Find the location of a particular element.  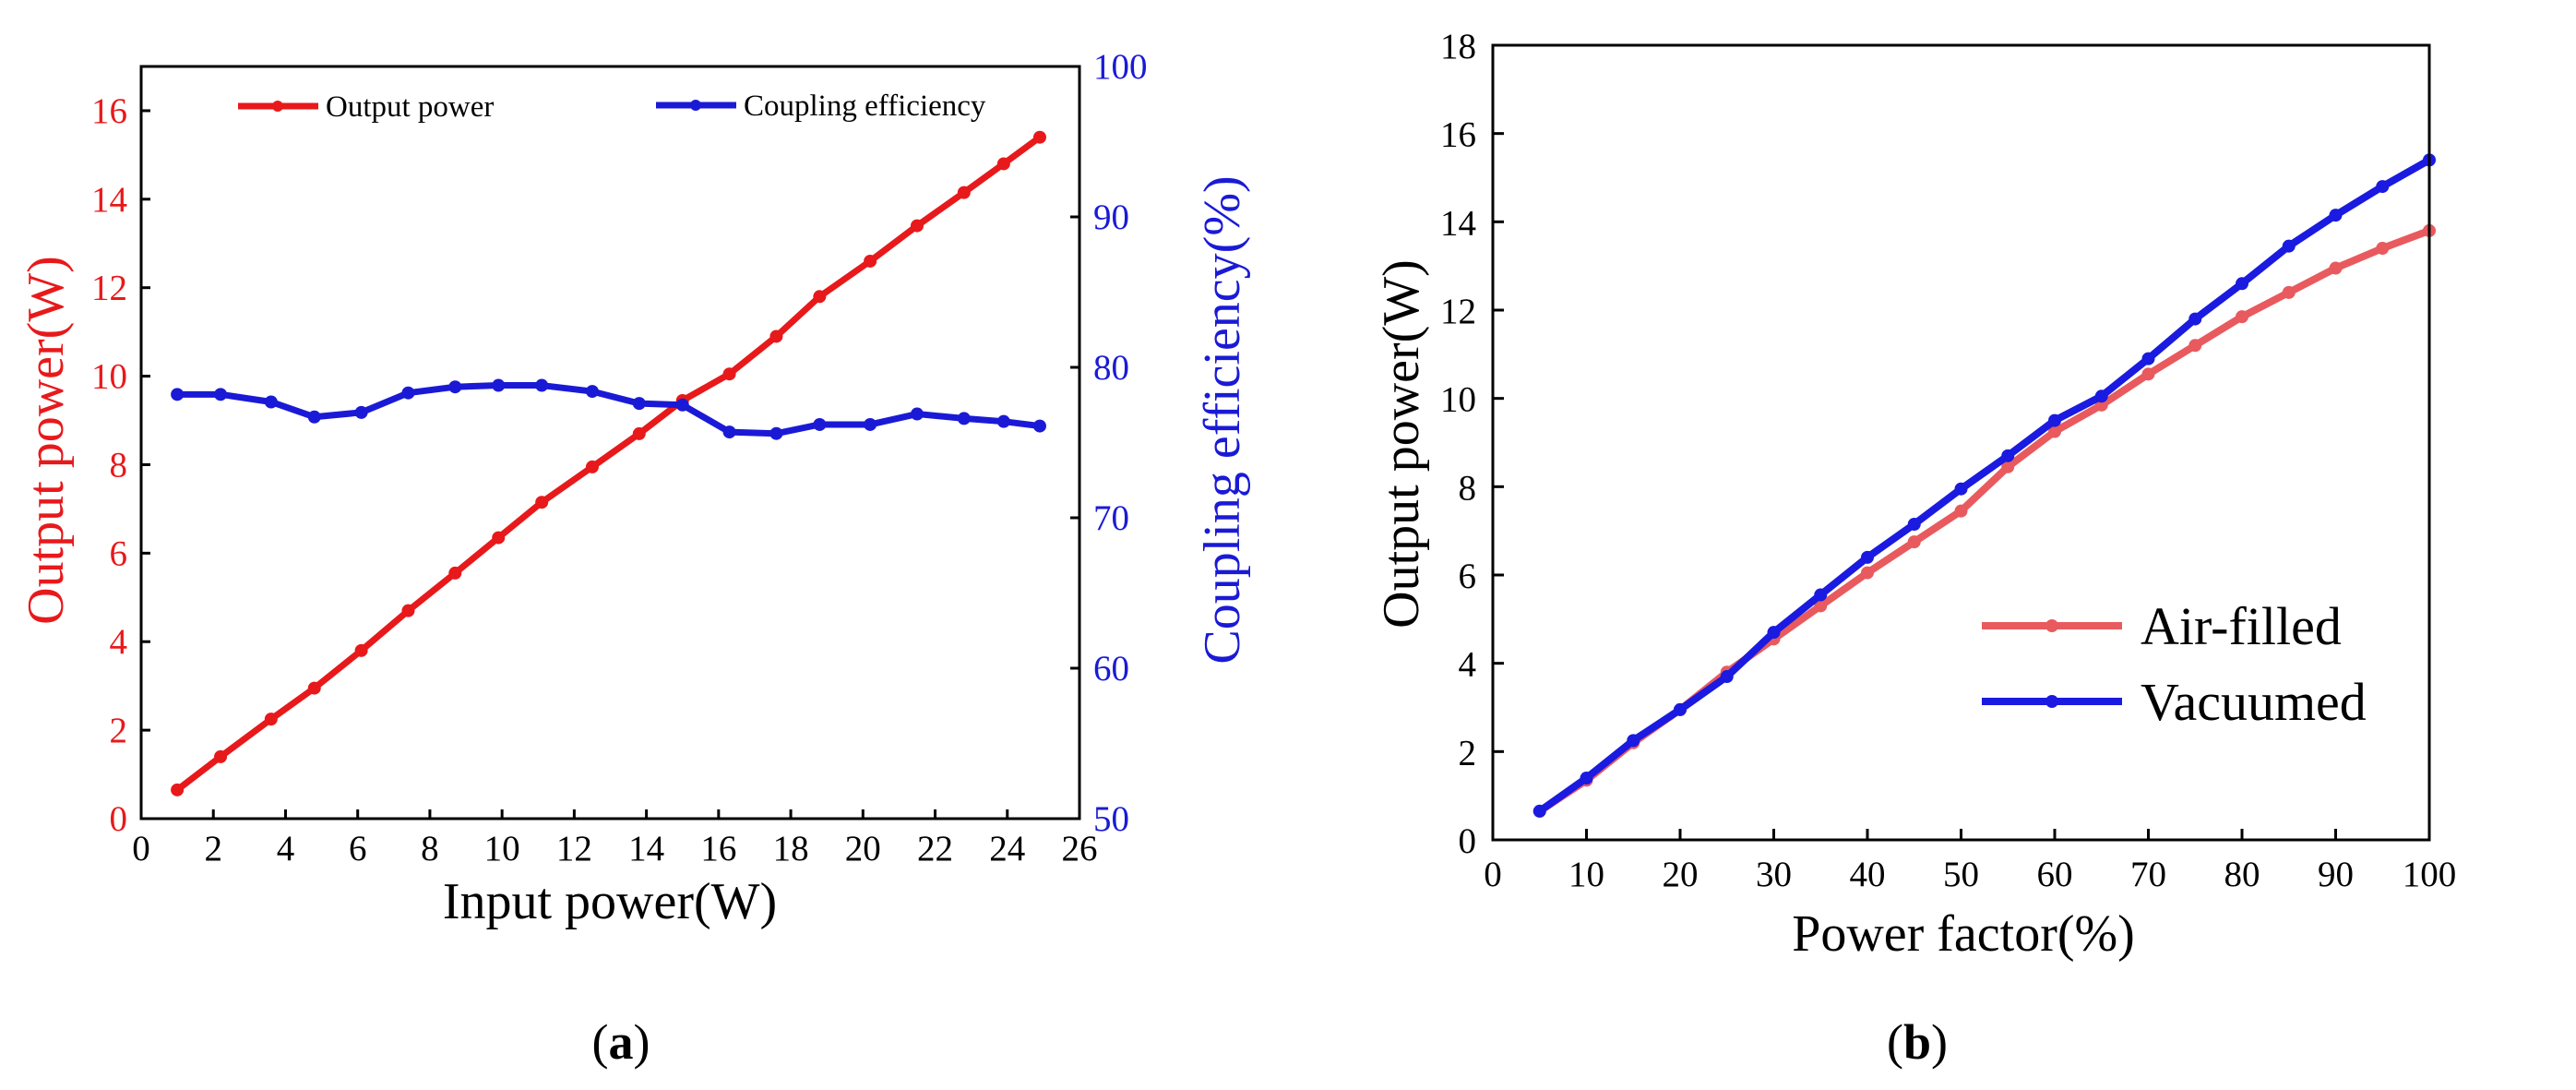

panel-b-x-tick-label: 10 is located at coordinates (1586, 874).